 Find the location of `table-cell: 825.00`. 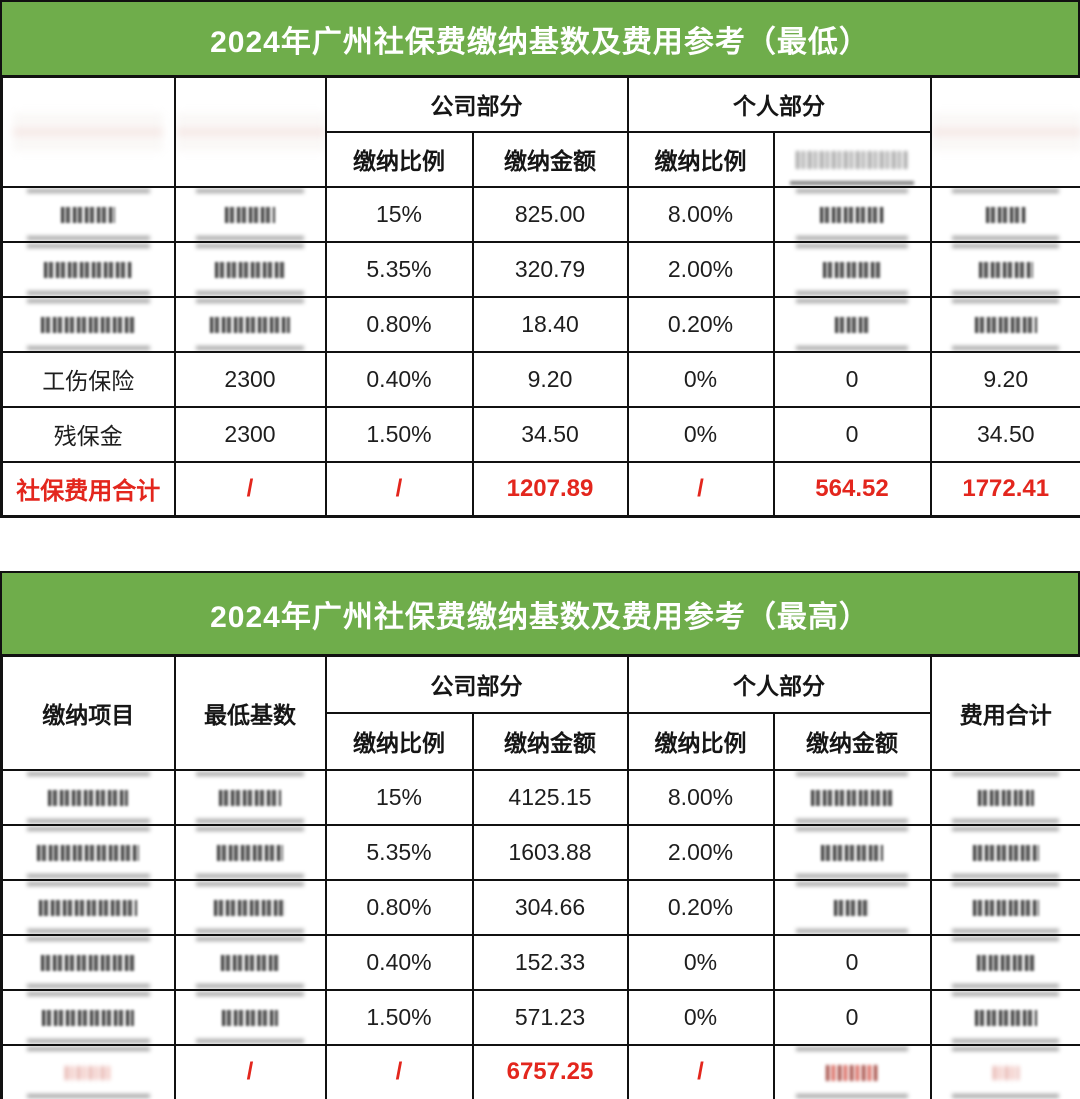

table-cell: 825.00 is located at coordinates (550, 214).